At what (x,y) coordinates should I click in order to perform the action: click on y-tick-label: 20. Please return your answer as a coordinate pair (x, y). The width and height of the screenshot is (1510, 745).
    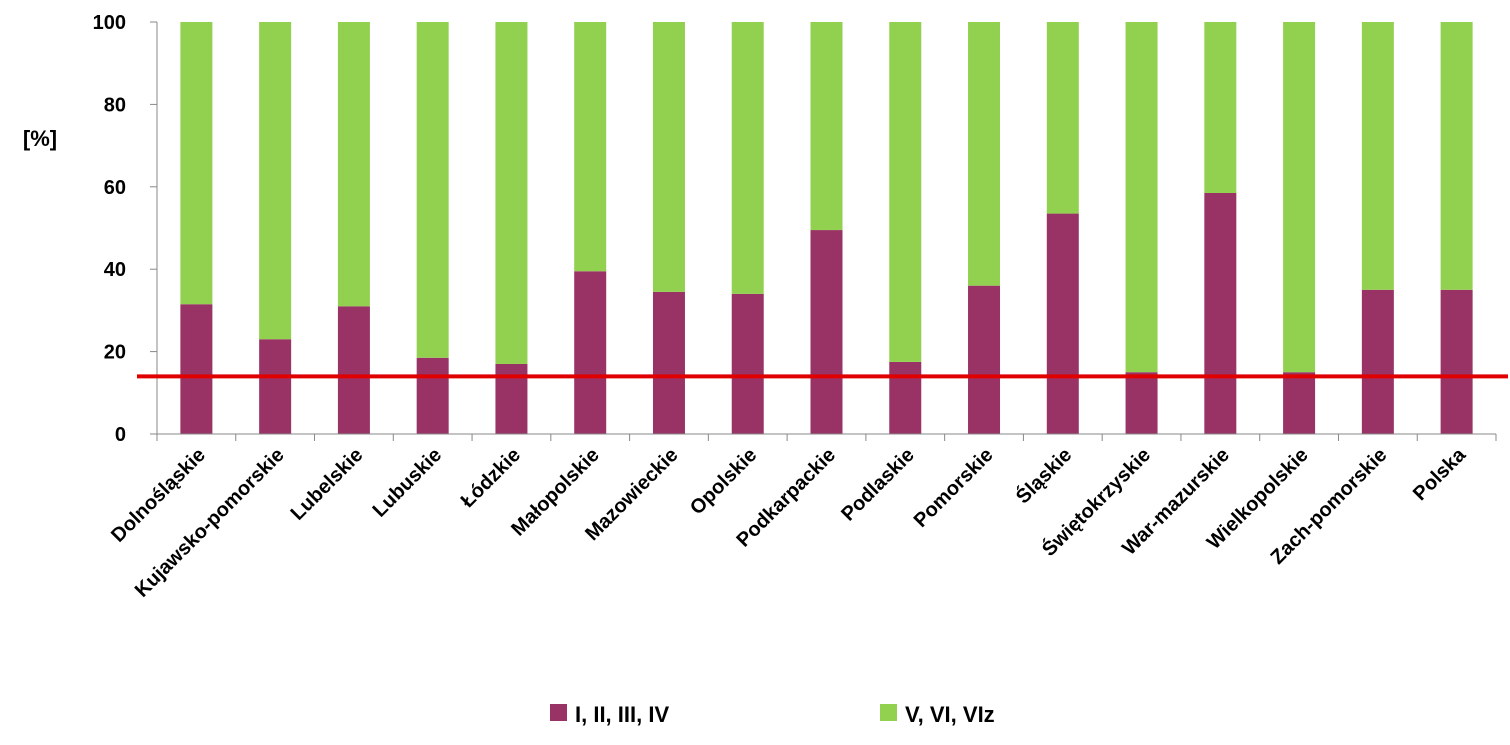
    Looking at the image, I should click on (115, 353).